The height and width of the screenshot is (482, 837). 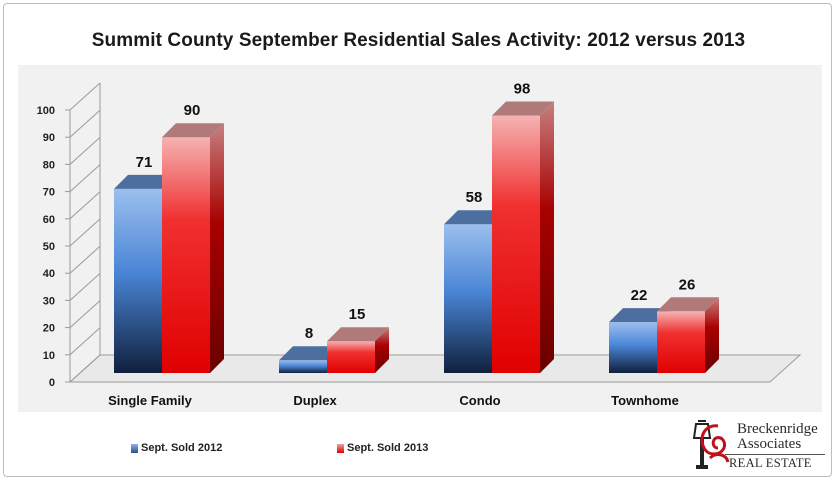 I want to click on legend-item-2012: Sept. Sold 2012, so click(x=176, y=448).